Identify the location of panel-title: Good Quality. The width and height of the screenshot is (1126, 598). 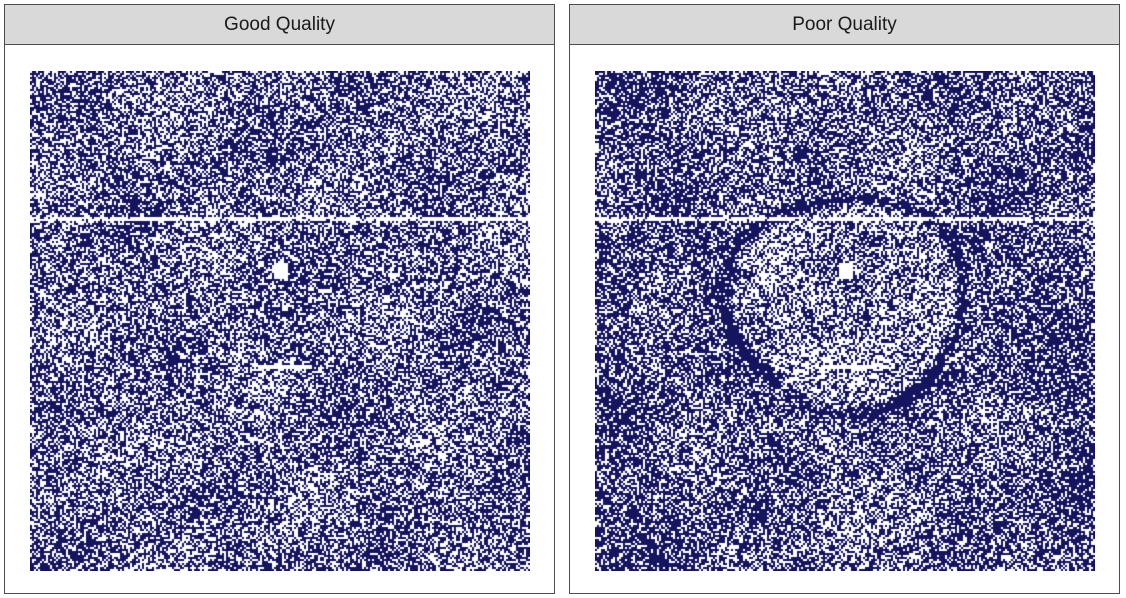
(279, 25).